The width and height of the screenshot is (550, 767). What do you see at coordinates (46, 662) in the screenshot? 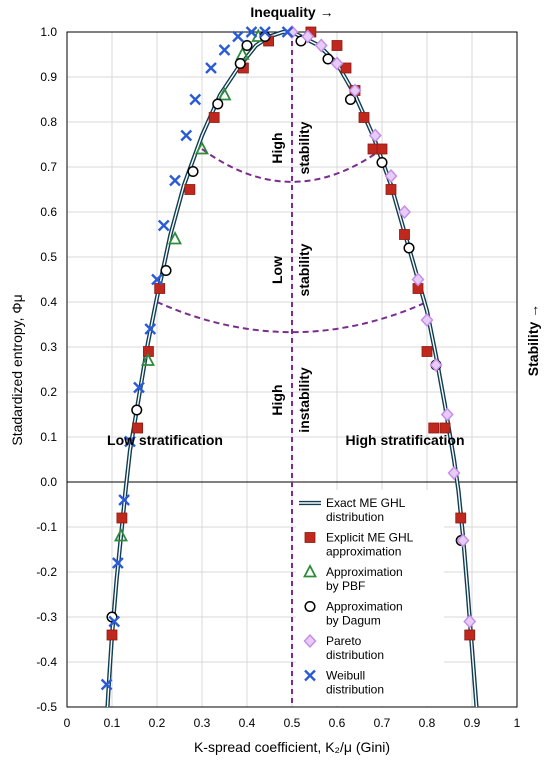
I see `y-tick-label: -0.4` at bounding box center [46, 662].